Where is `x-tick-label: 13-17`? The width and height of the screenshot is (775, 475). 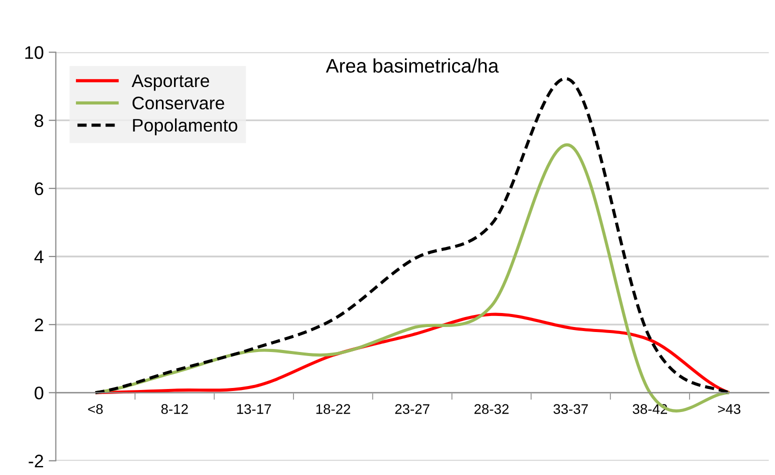 x-tick-label: 13-17 is located at coordinates (254, 409).